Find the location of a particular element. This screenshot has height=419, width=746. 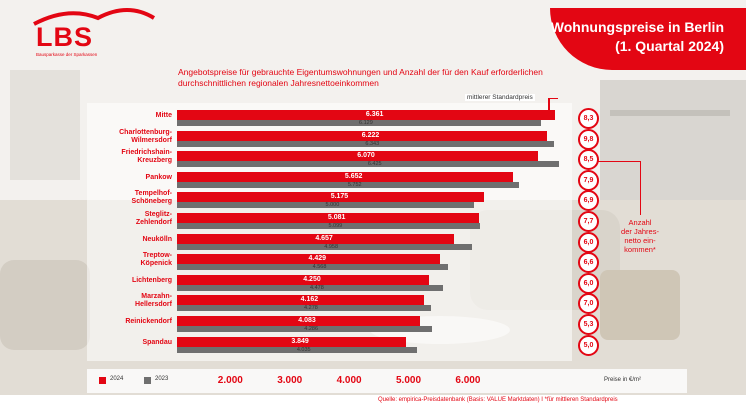

standard-price-annotation: mittlerer Standardpreis is located at coordinates (500, 97).